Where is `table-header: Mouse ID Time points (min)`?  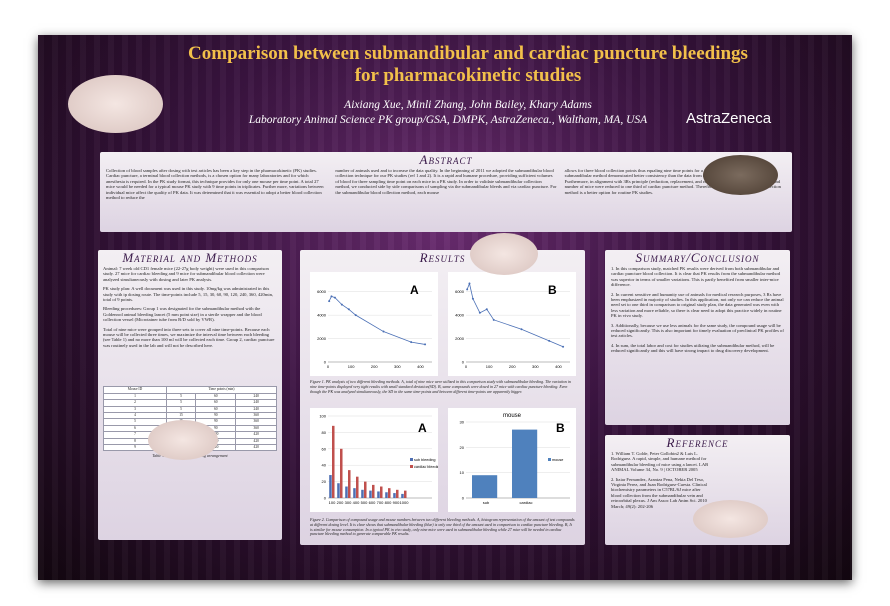 table-header: Mouse ID Time points (min) is located at coordinates (190, 390).